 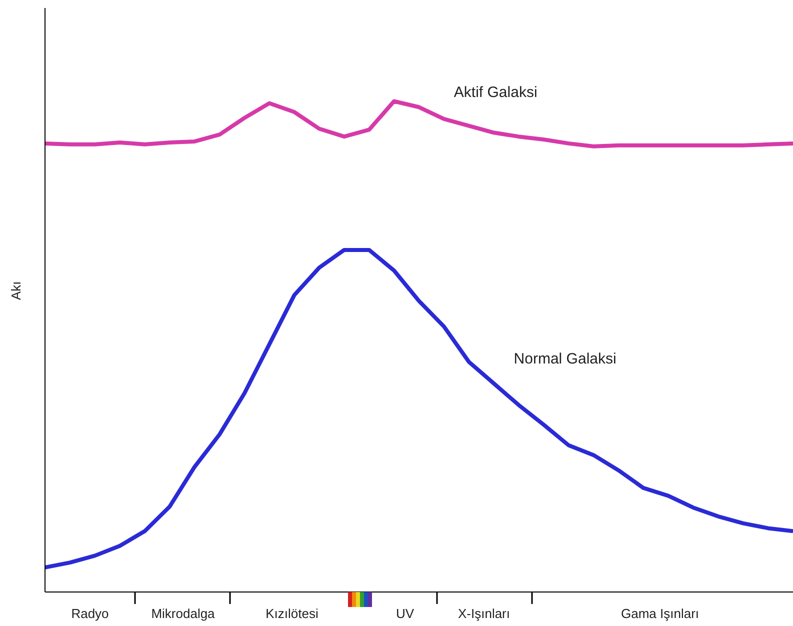 What do you see at coordinates (483, 613) in the screenshot?
I see `text: X-Işınları` at bounding box center [483, 613].